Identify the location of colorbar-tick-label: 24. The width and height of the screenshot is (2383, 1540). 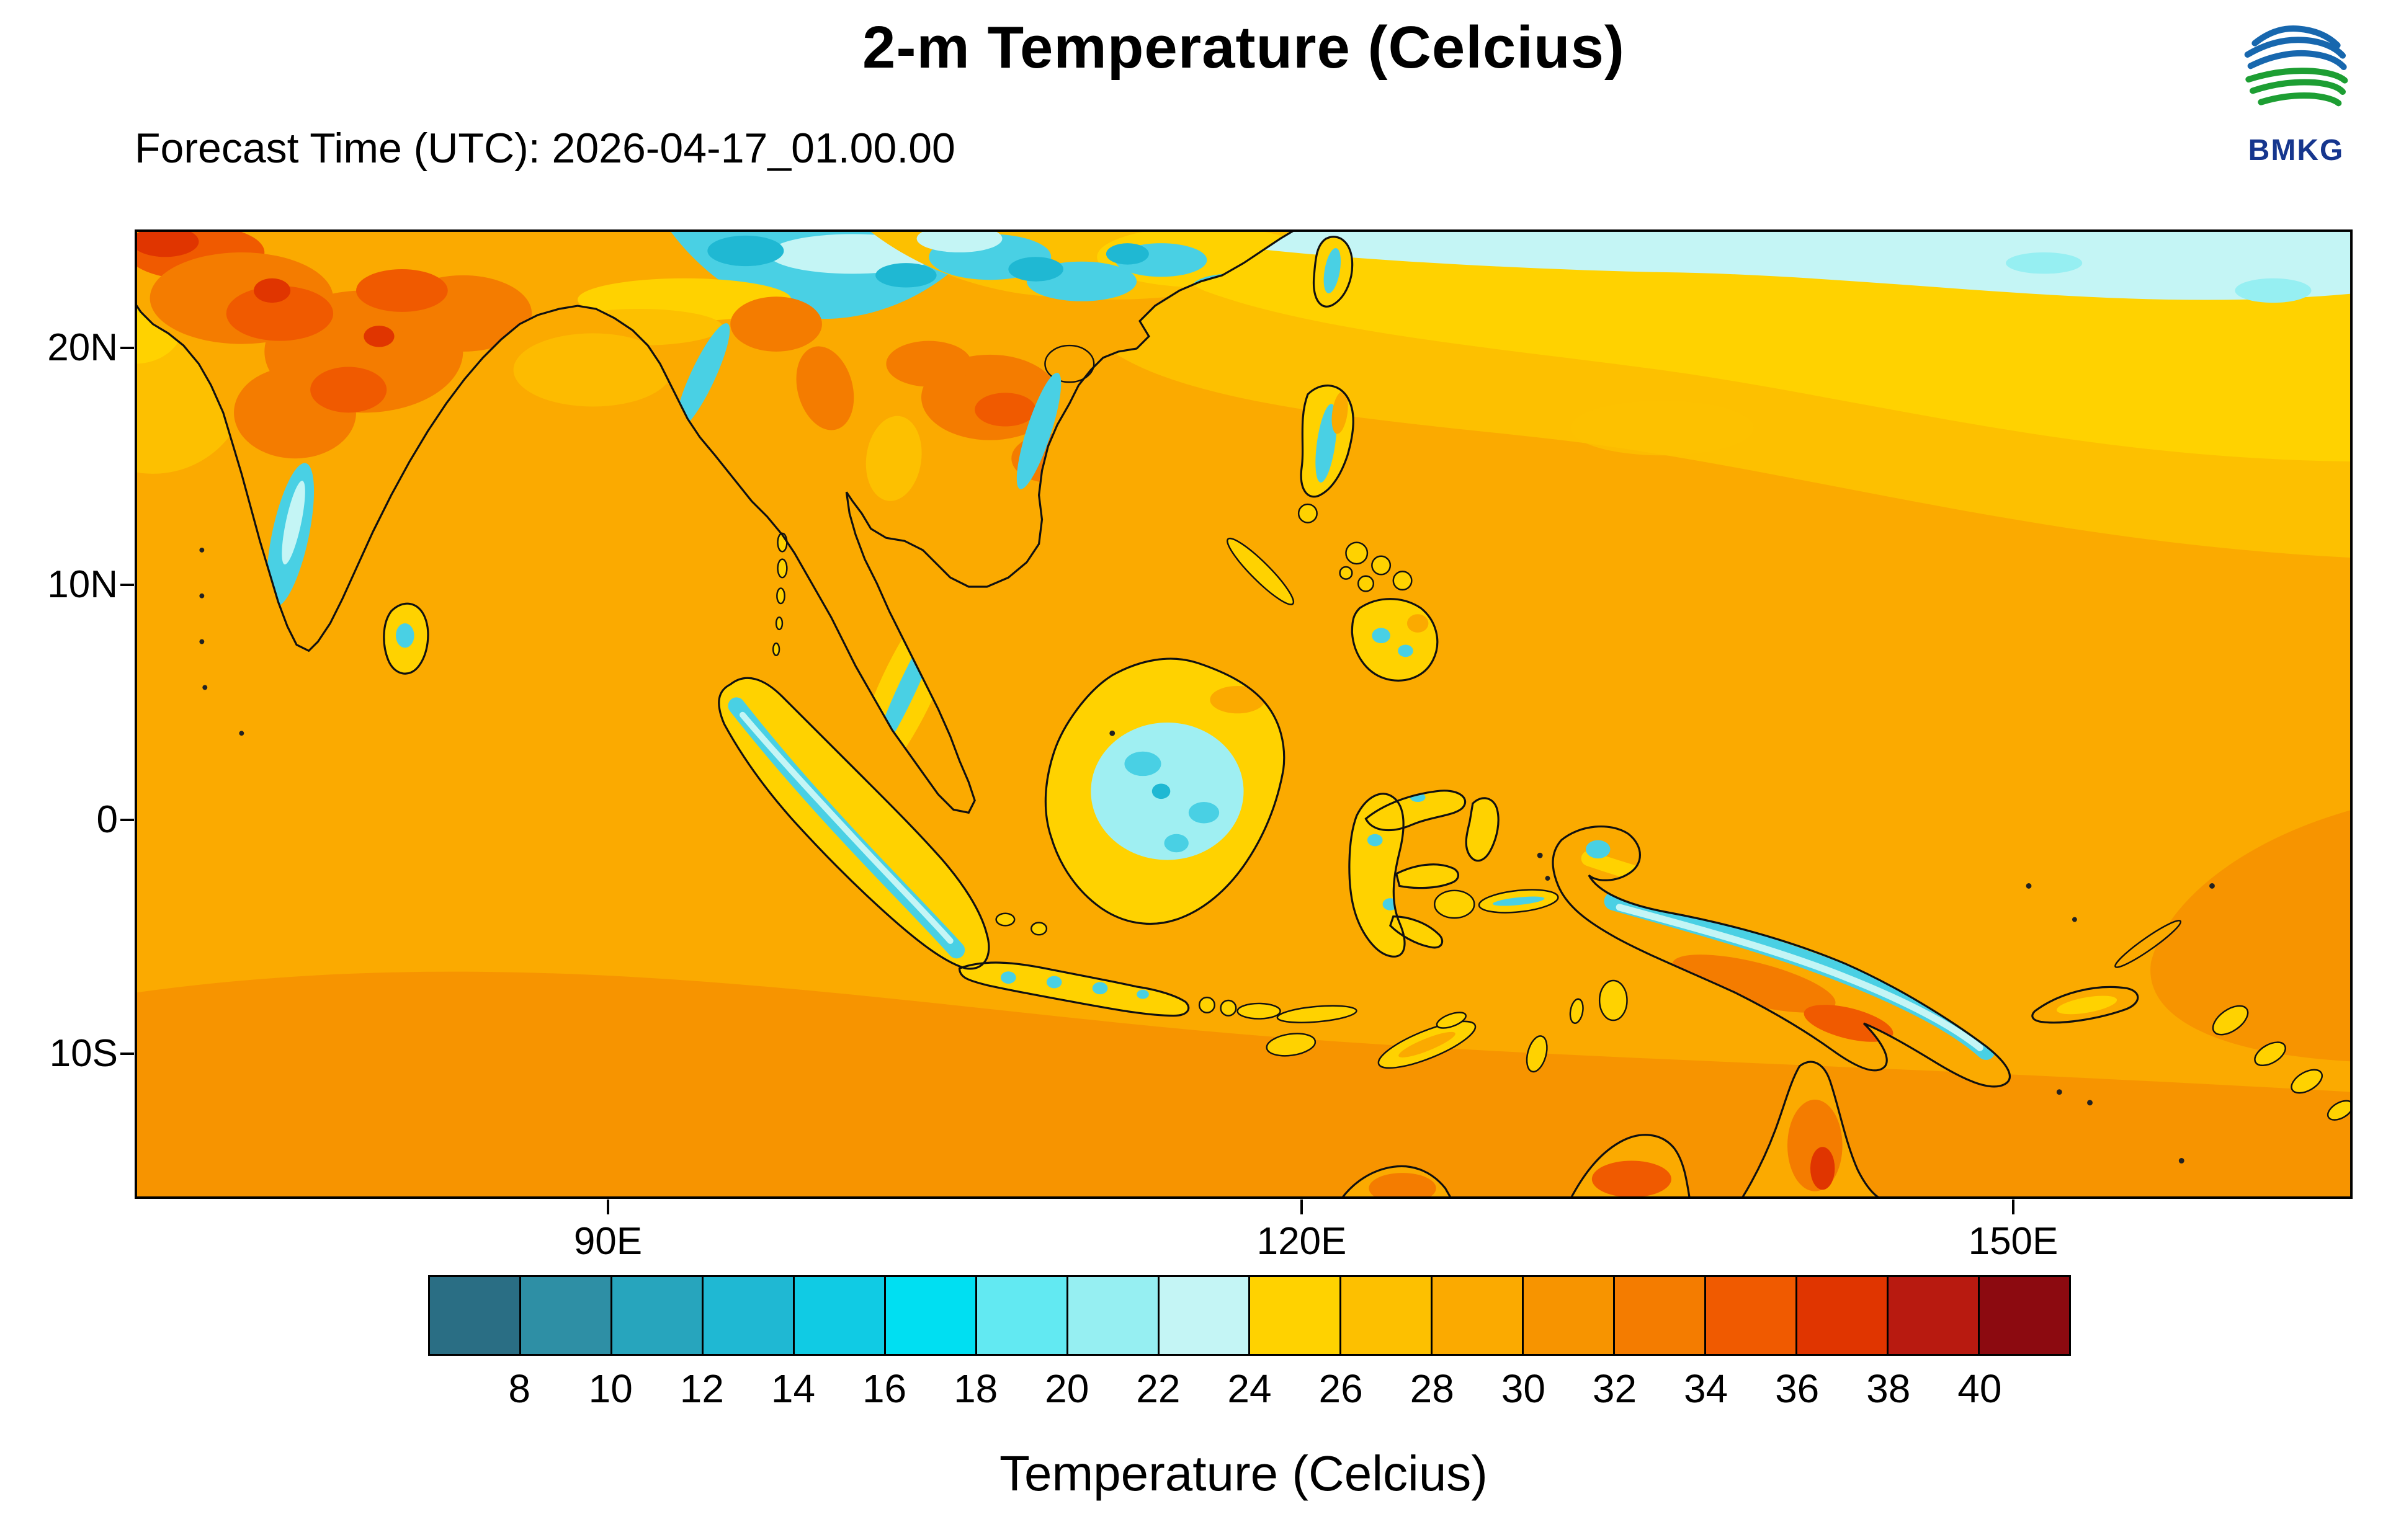
(1249, 1389).